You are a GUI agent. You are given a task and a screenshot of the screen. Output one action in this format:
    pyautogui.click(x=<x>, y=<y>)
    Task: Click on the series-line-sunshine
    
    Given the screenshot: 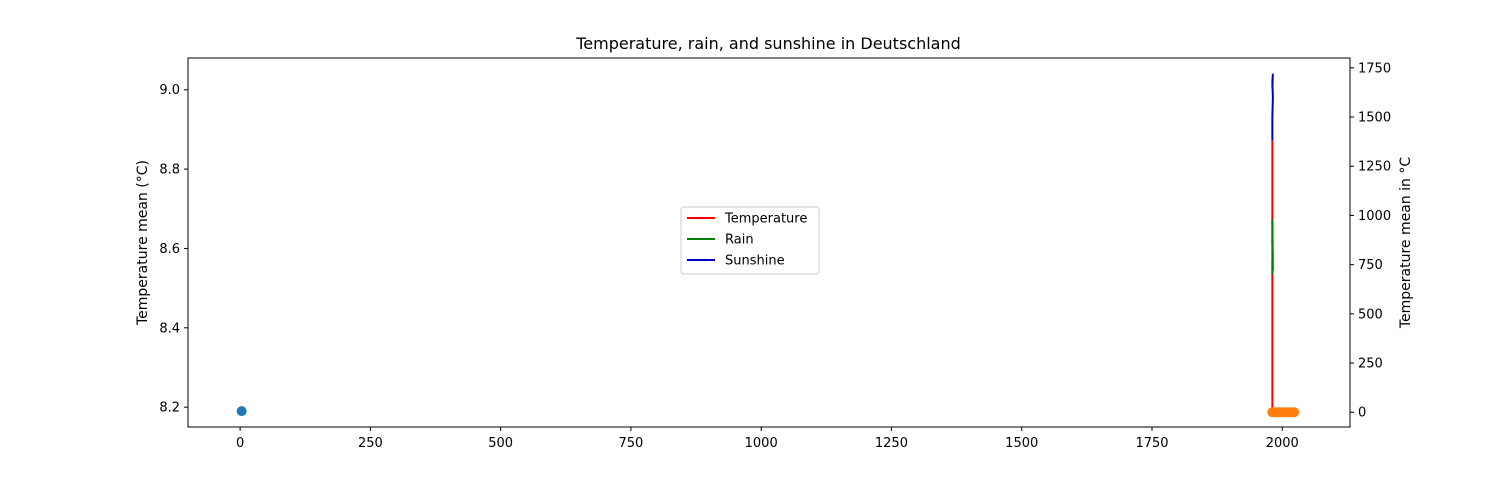 What is the action you would take?
    pyautogui.click(x=1272, y=107)
    